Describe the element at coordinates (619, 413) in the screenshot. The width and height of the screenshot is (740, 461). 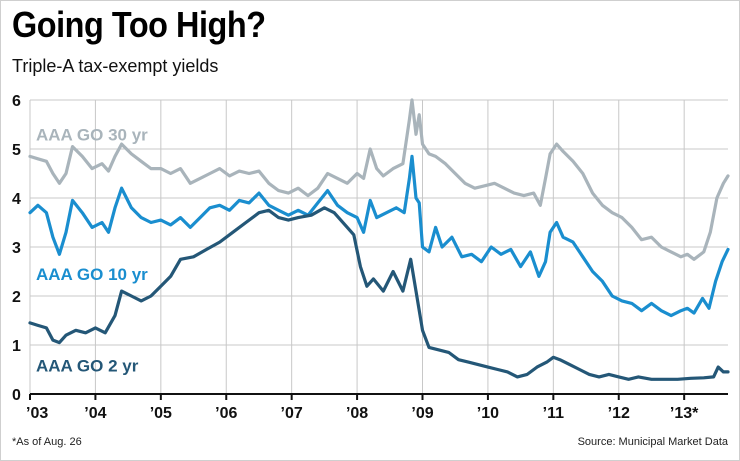
I see `x-tick-label-2012: ’12` at that location.